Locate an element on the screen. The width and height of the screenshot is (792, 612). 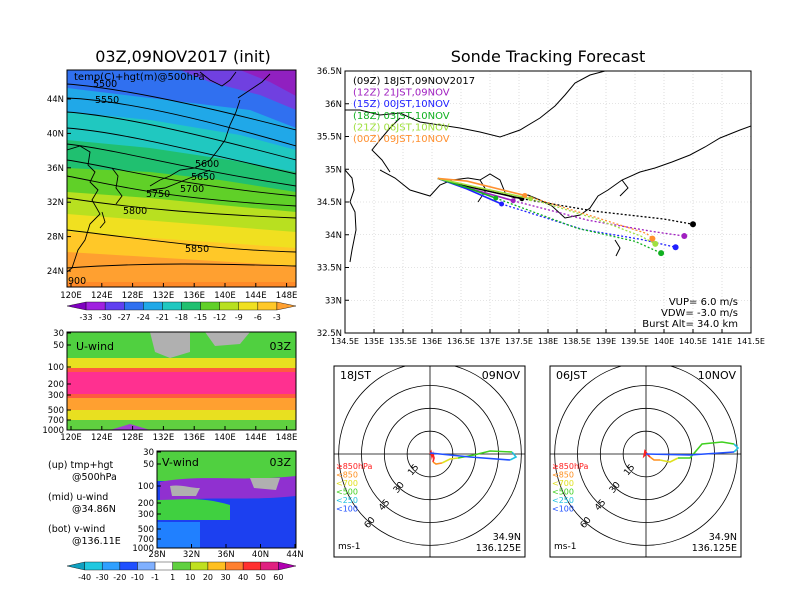
legend-entry: (09Z) 18JST,09NOV2017 is located at coordinates (414, 81).